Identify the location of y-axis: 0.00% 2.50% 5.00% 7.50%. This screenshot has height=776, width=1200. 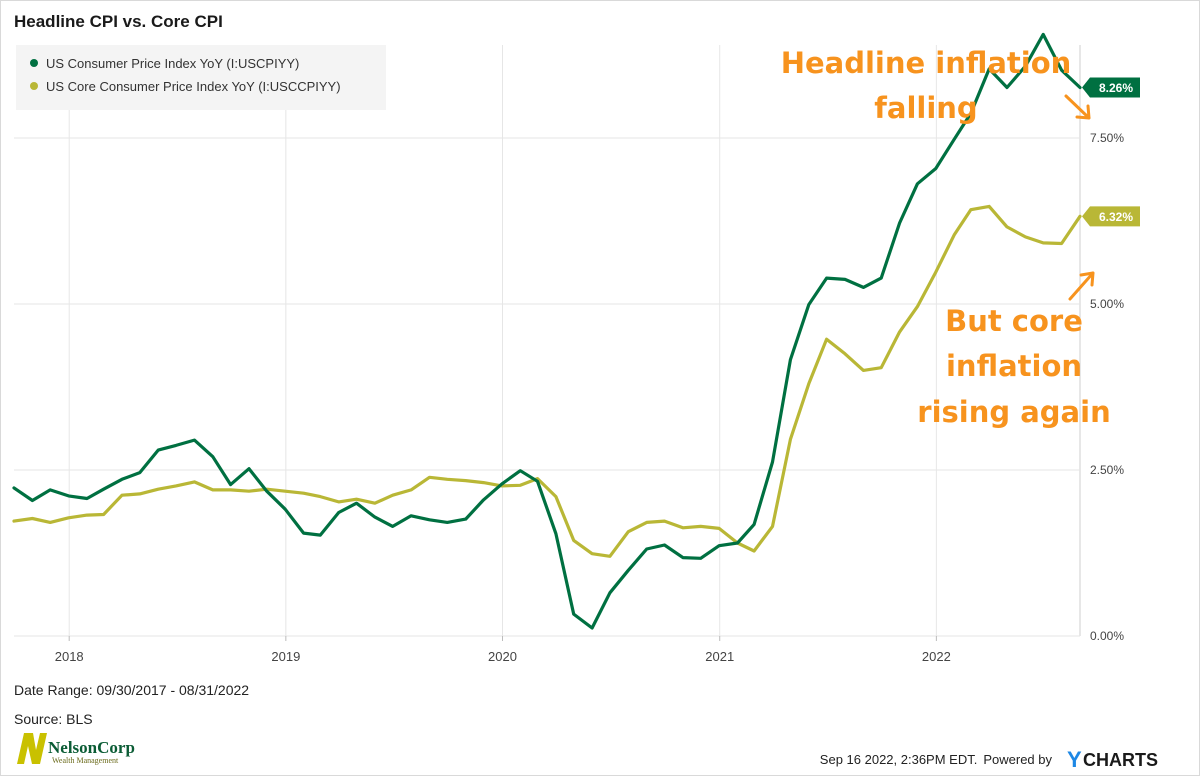
(1107, 387).